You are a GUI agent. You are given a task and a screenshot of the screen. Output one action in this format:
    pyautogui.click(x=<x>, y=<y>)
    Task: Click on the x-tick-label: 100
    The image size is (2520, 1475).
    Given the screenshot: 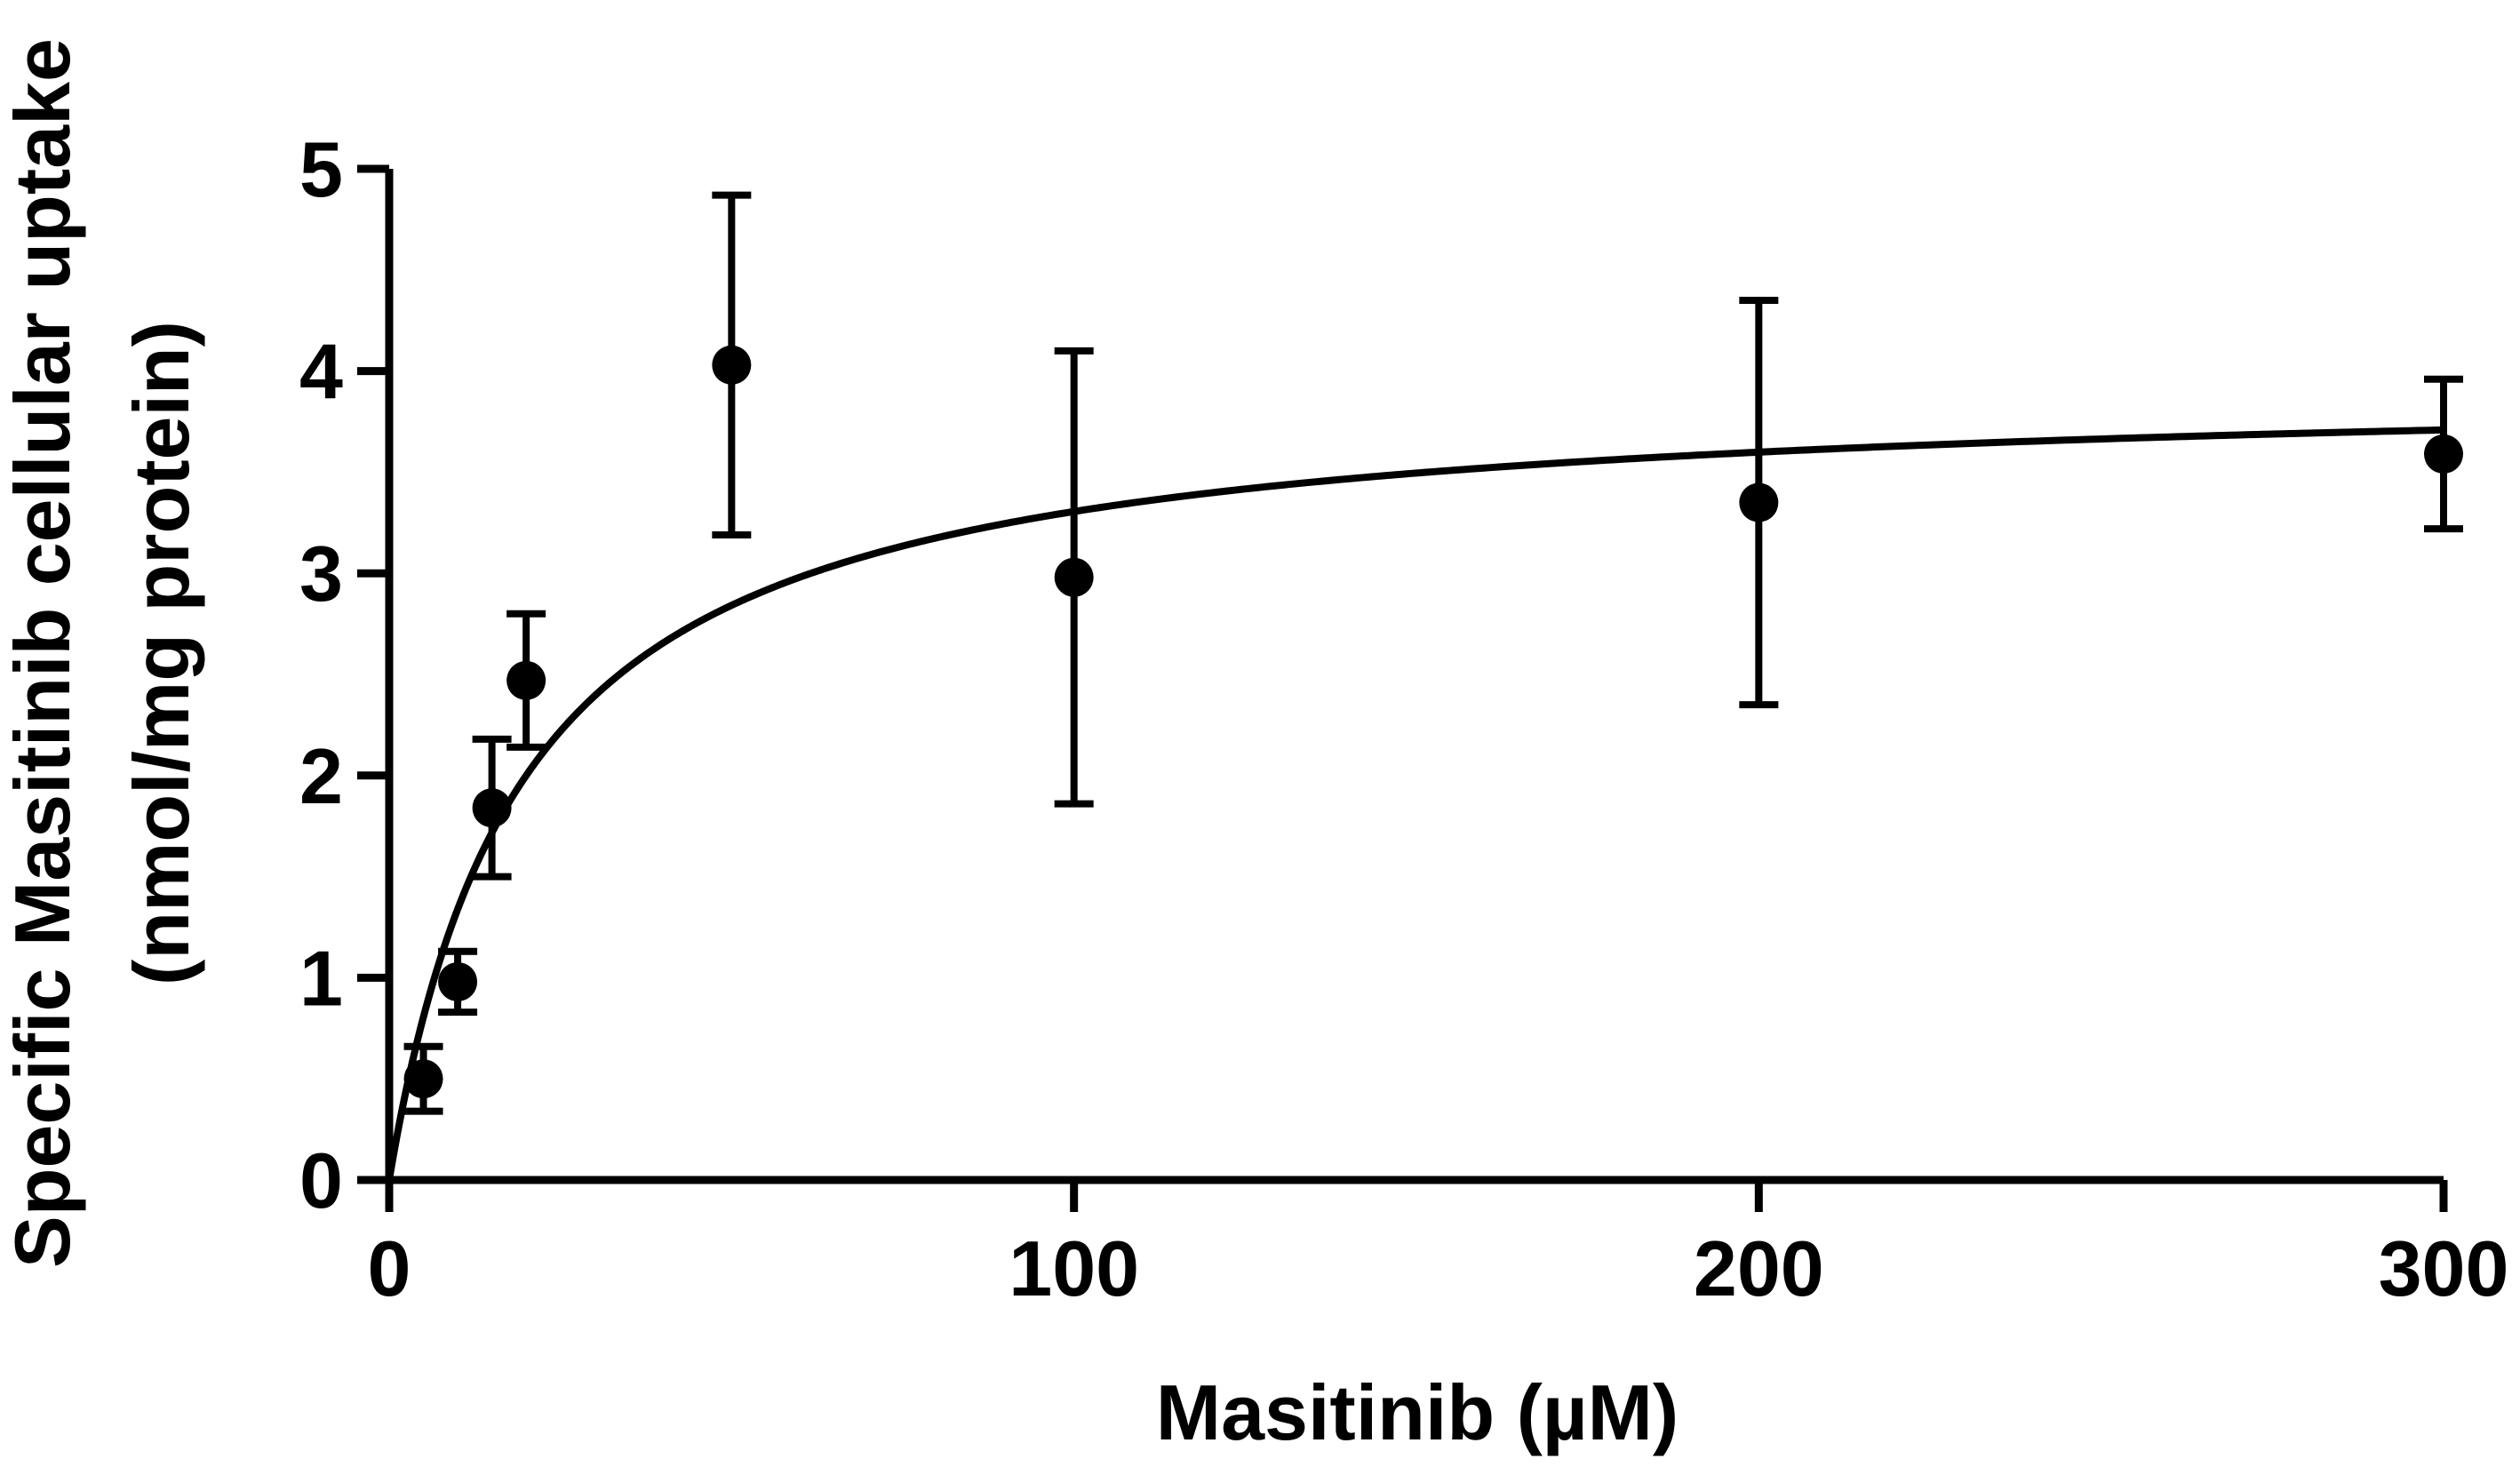 What is the action you would take?
    pyautogui.click(x=1074, y=1268)
    